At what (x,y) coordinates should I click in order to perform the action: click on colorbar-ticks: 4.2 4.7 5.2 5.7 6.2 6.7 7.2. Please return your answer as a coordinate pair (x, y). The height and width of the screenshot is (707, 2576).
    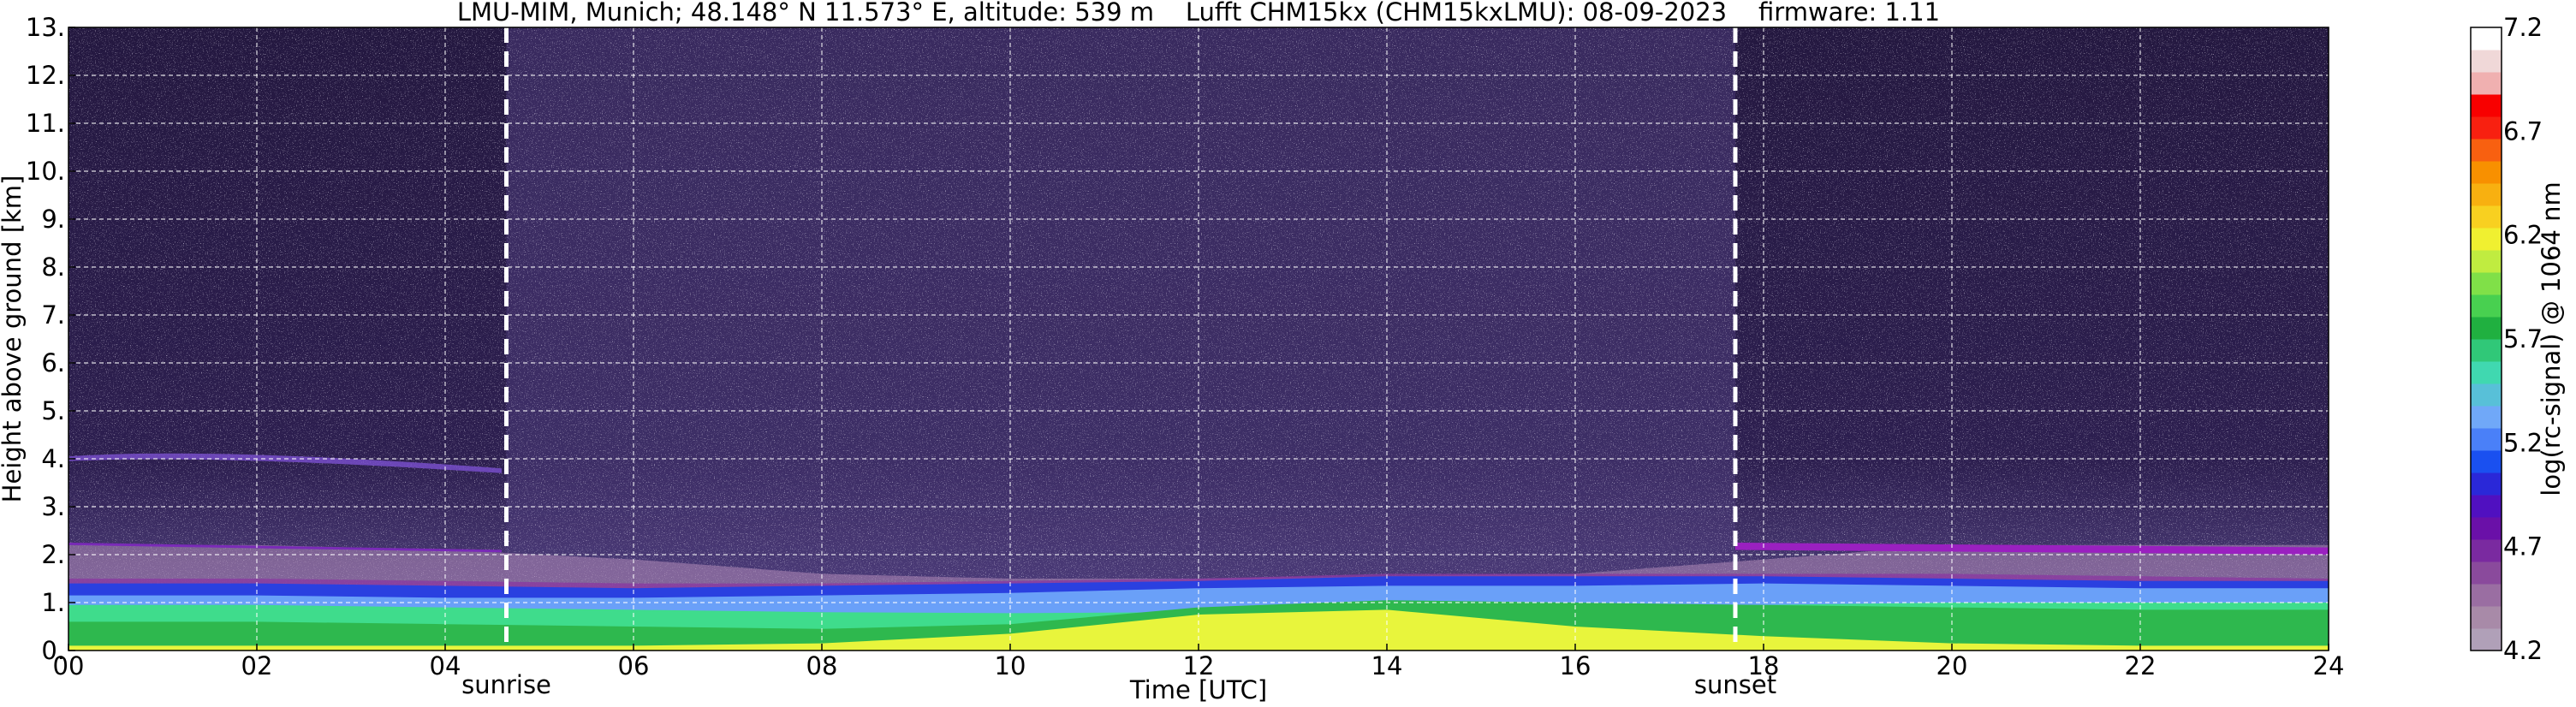
    Looking at the image, I should click on (2523, 339).